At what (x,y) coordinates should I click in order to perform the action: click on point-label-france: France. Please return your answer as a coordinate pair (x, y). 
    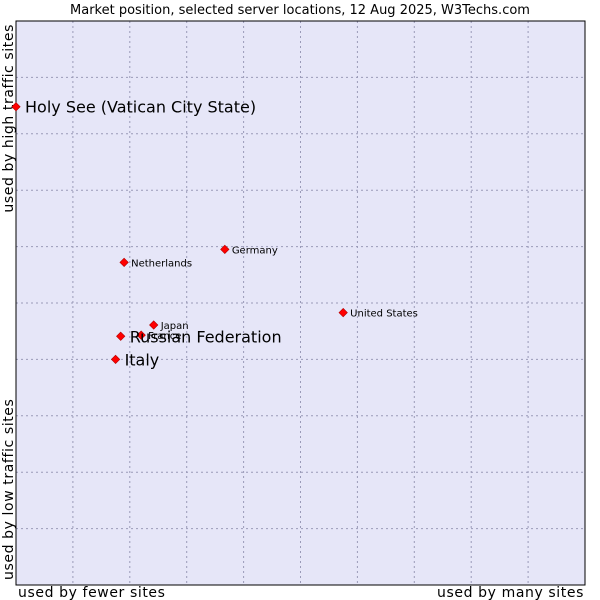
    Looking at the image, I should click on (164, 336).